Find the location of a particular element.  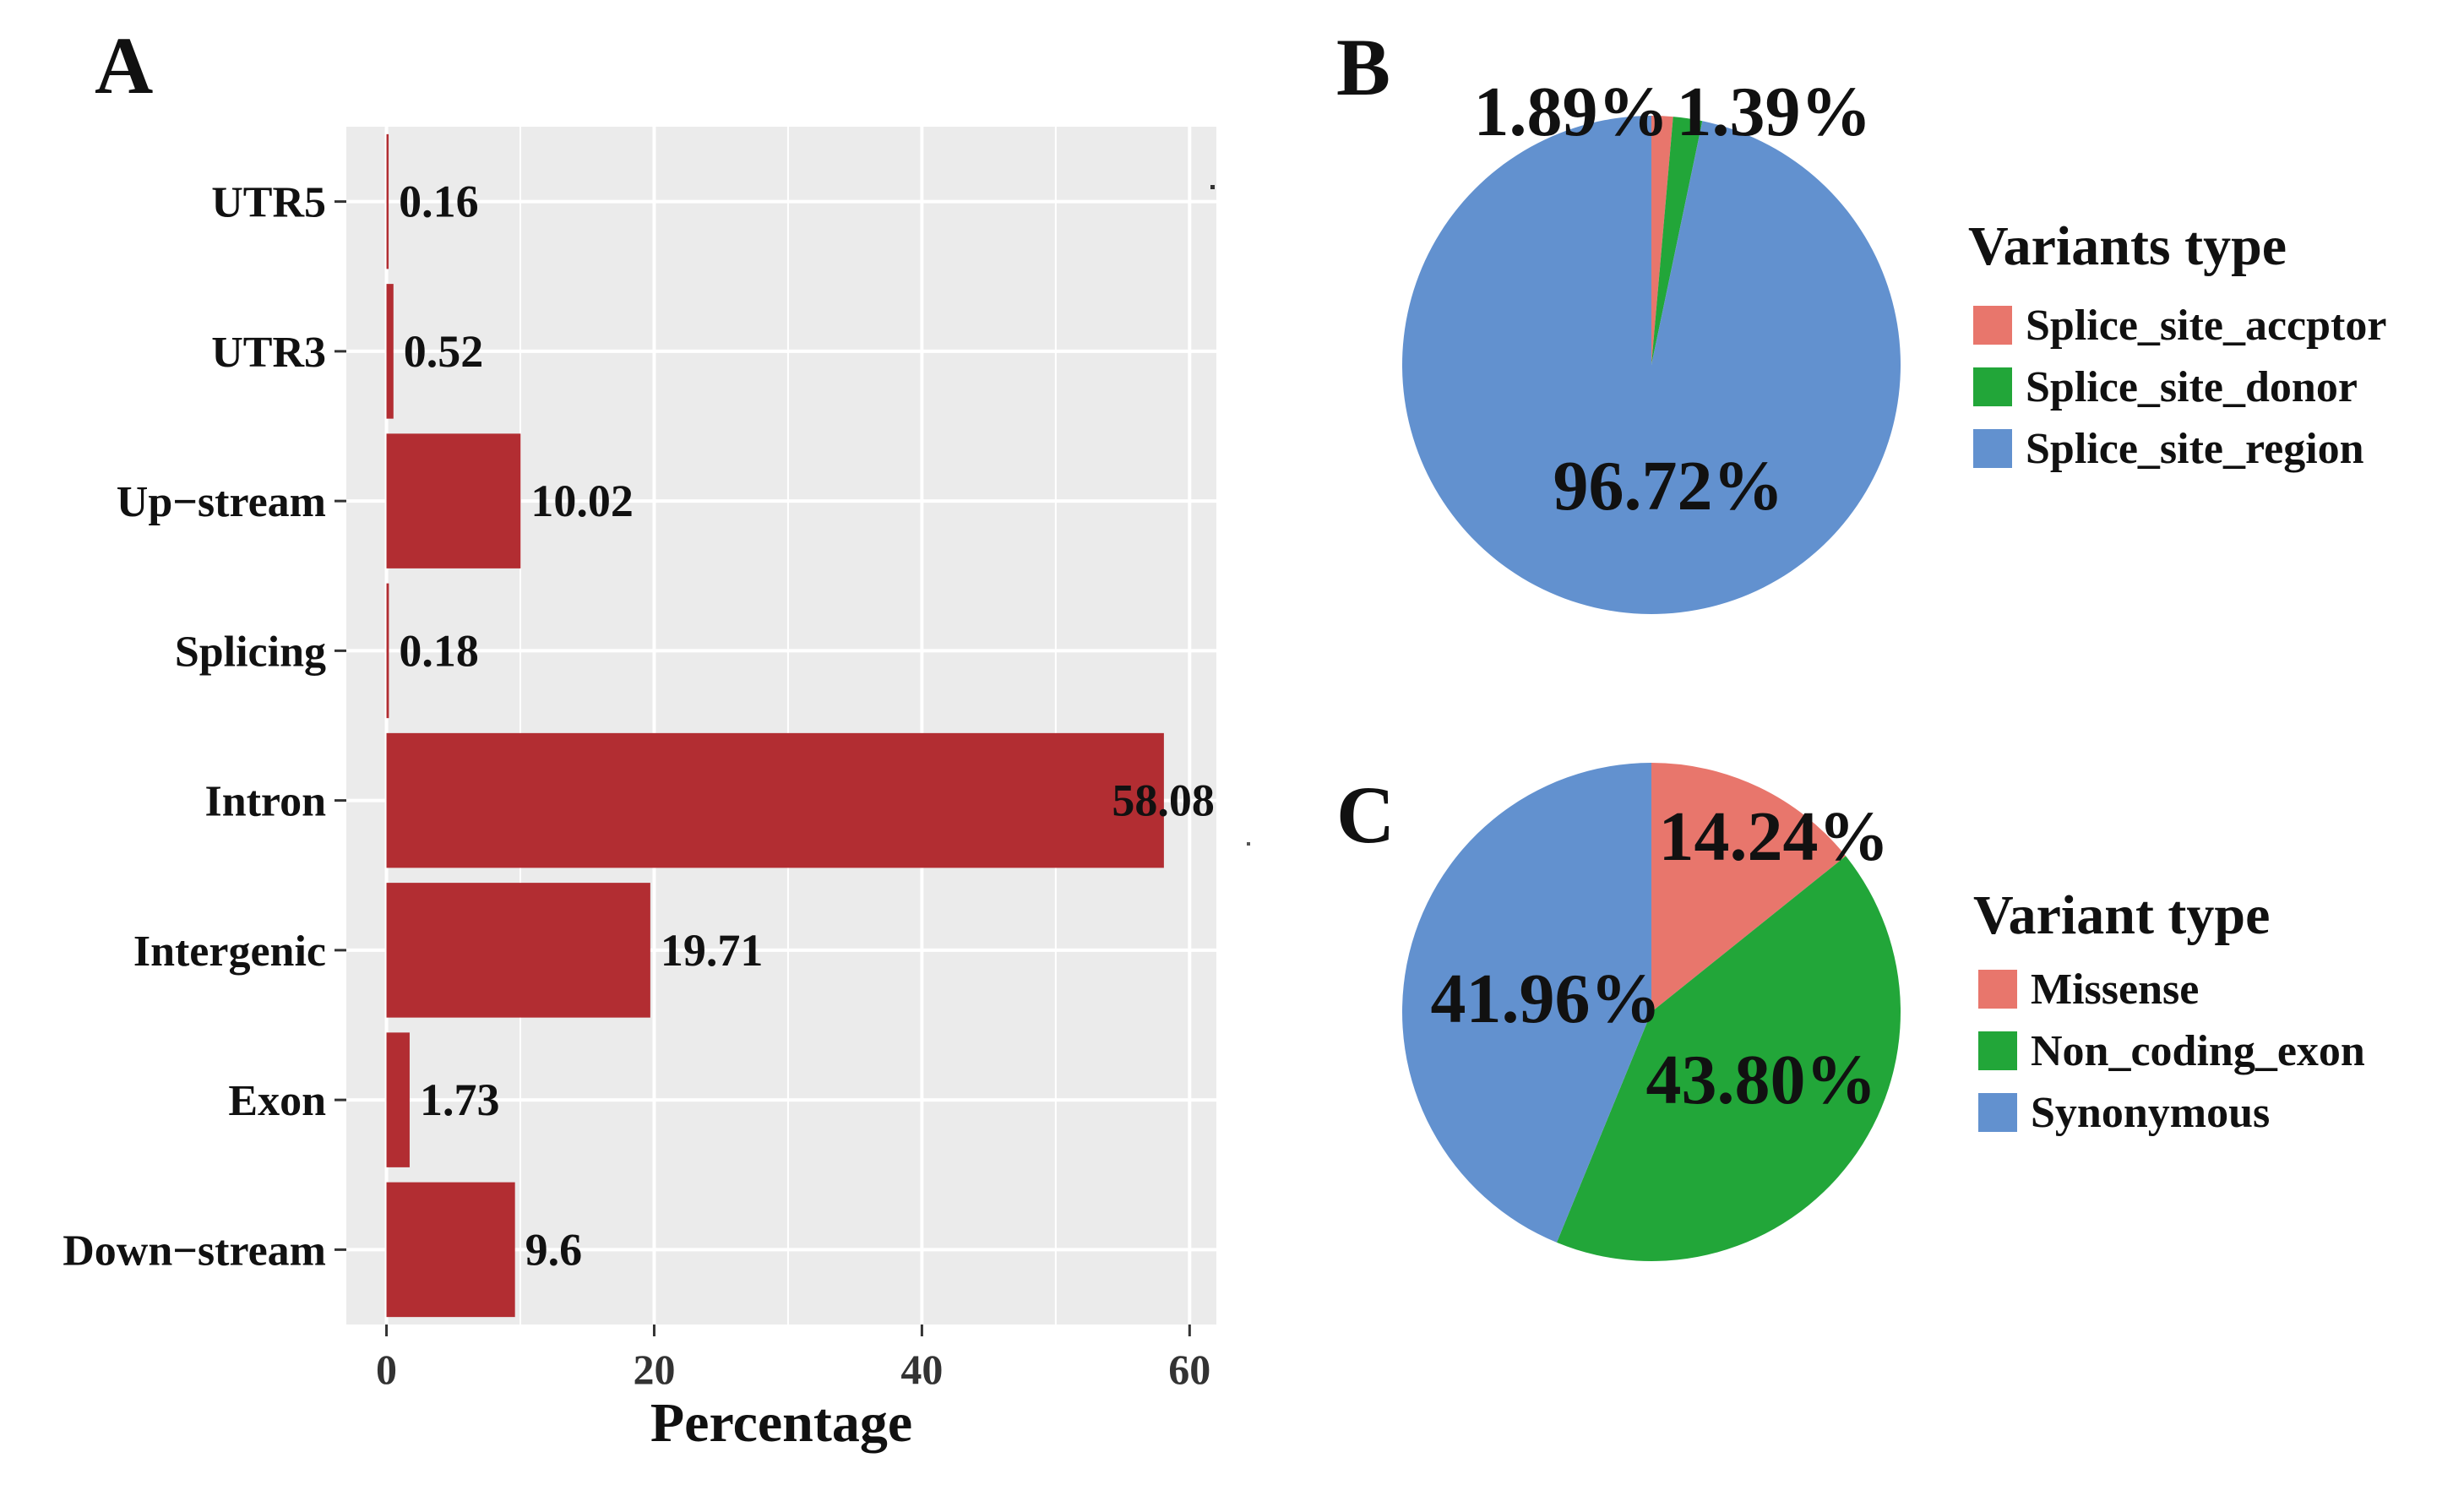

pie-label: 96.72% is located at coordinates (1669, 486).